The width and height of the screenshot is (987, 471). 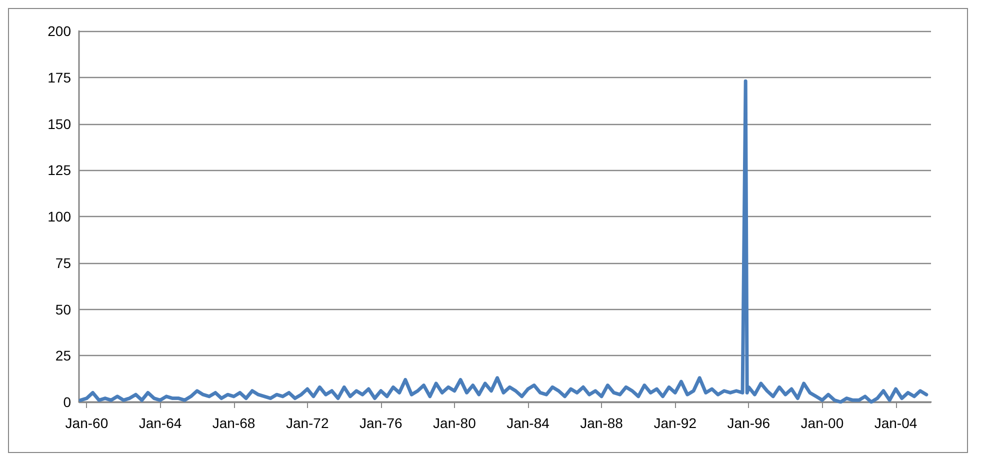 What do you see at coordinates (86, 423) in the screenshot?
I see `x-tick-label: Jan-60` at bounding box center [86, 423].